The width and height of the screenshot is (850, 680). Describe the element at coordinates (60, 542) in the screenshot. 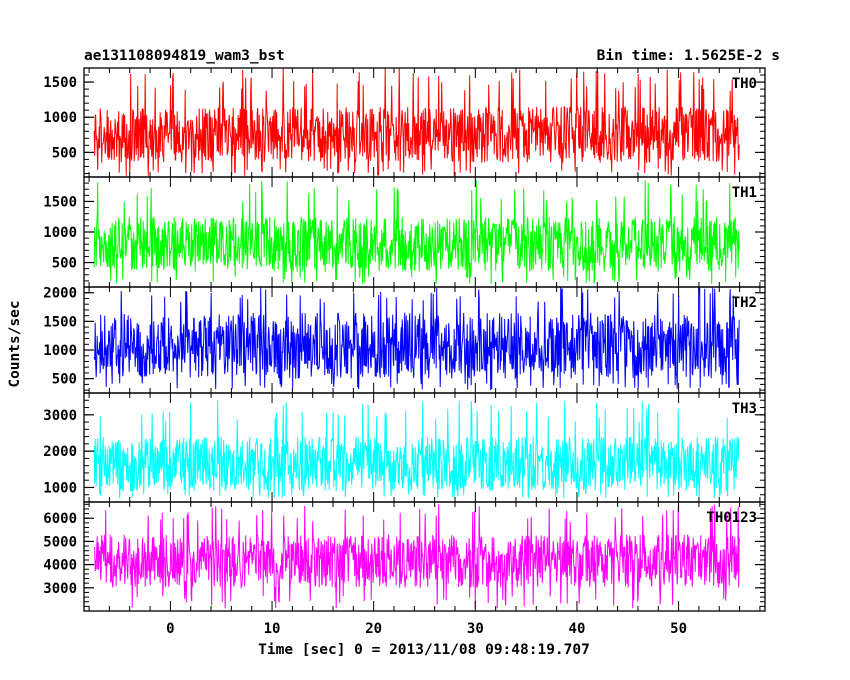

I see `y-tick-label: 5000` at that location.